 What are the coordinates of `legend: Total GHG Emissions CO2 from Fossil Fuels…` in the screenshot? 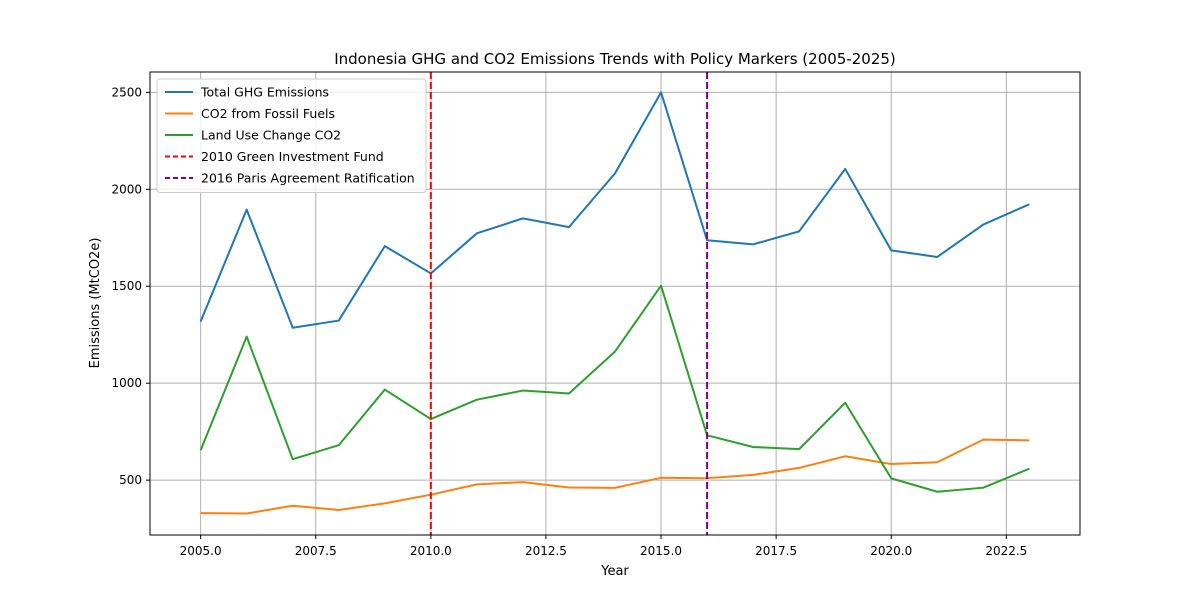 It's located at (291, 135).